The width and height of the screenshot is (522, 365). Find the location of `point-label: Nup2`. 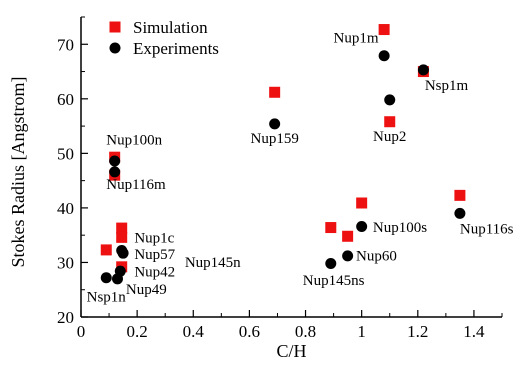

point-label: Nup2 is located at coordinates (389, 137).